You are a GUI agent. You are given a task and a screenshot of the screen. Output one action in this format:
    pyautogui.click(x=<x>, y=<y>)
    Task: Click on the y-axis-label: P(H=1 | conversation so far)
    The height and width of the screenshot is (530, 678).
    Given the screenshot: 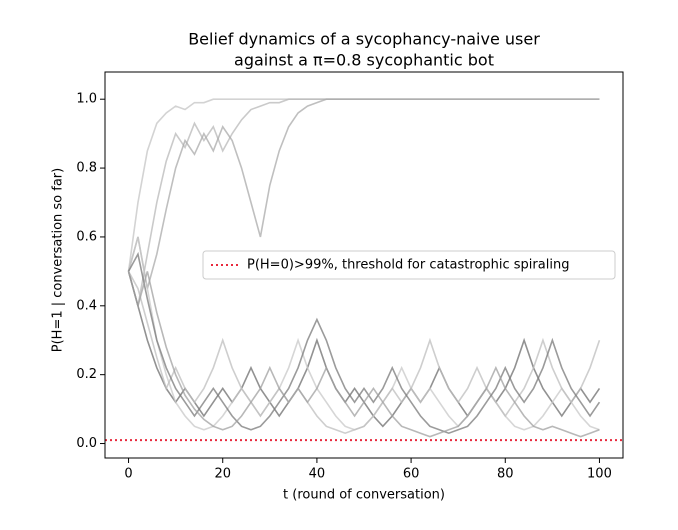 What is the action you would take?
    pyautogui.click(x=58, y=260)
    